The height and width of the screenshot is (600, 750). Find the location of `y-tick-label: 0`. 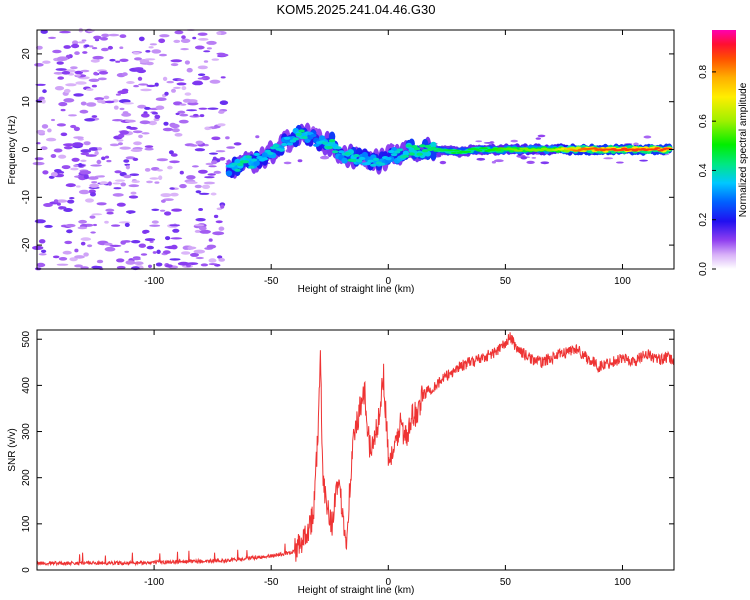

y-tick-label: 0 is located at coordinates (26, 149).